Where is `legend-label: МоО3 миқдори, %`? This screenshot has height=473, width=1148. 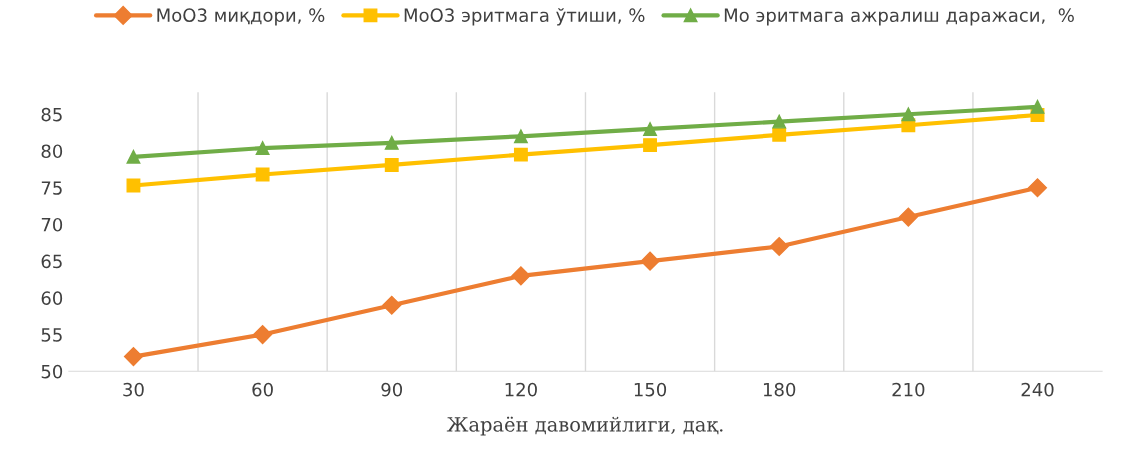
legend-label: МоО3 миқдори, % is located at coordinates (241, 17).